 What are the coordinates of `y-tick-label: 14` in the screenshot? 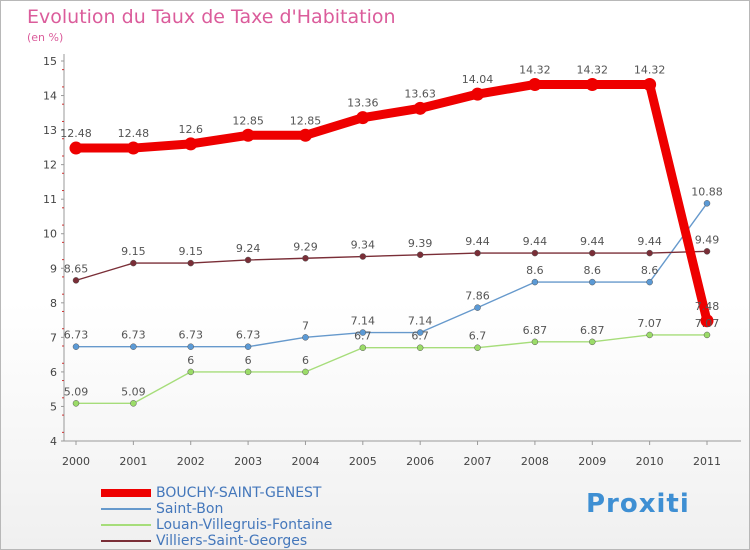 It's located at (50, 96).